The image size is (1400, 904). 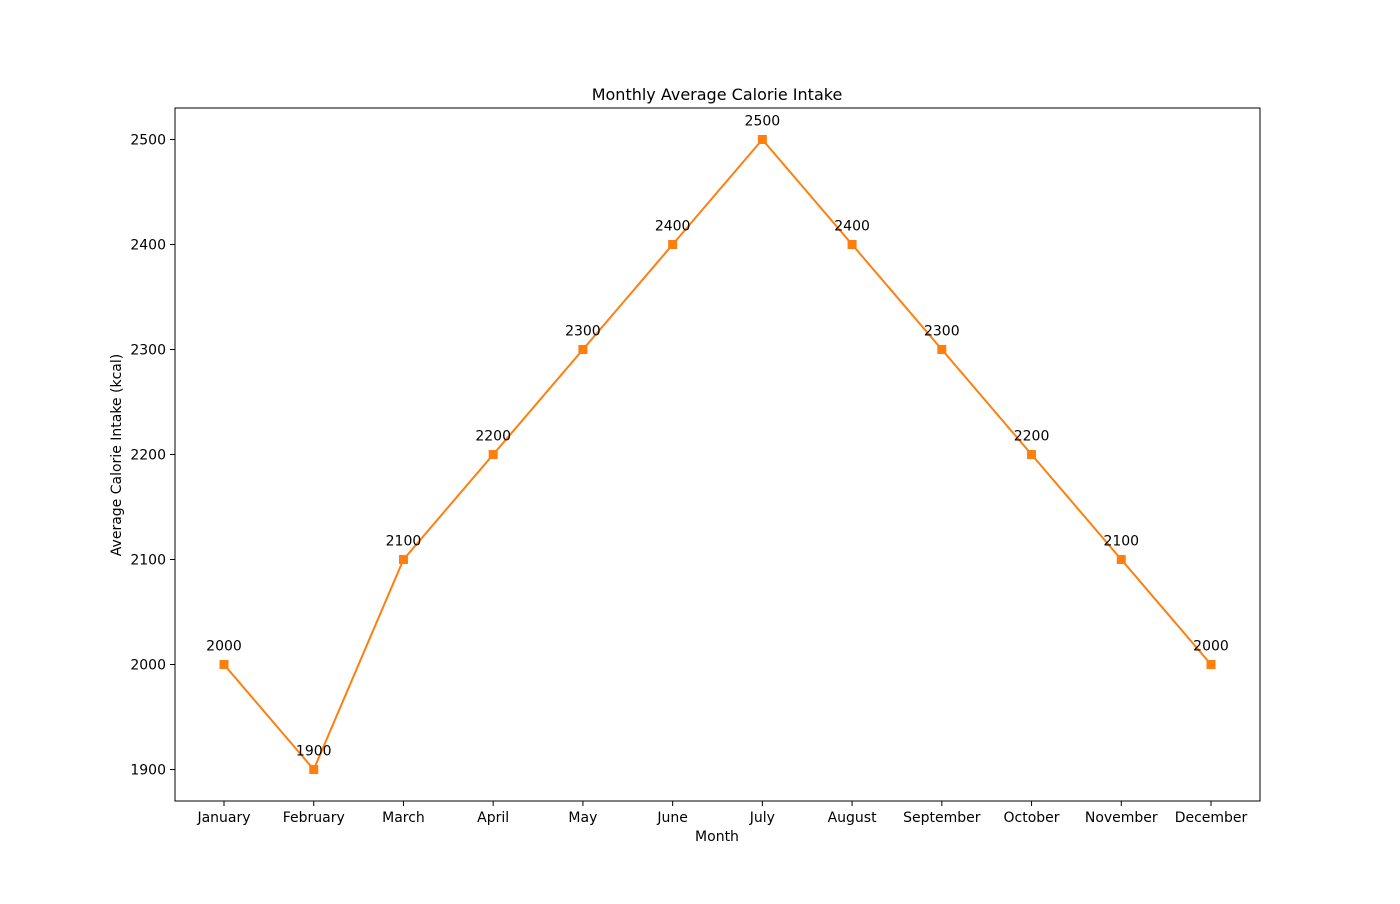 What do you see at coordinates (582, 818) in the screenshot?
I see `x-tick-label: May` at bounding box center [582, 818].